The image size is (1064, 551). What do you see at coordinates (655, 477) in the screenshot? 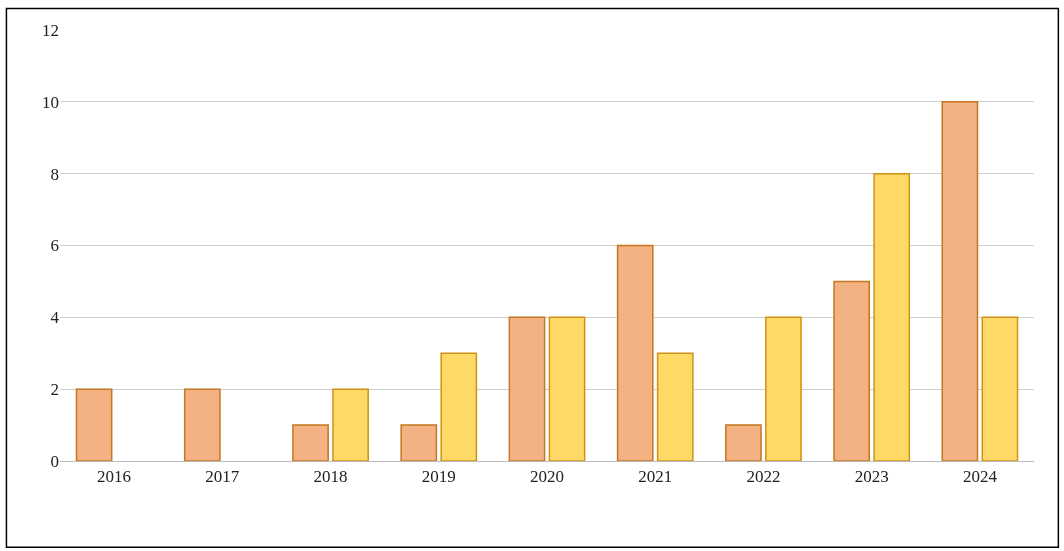
I see `x-tick-label: 2021` at bounding box center [655, 477].